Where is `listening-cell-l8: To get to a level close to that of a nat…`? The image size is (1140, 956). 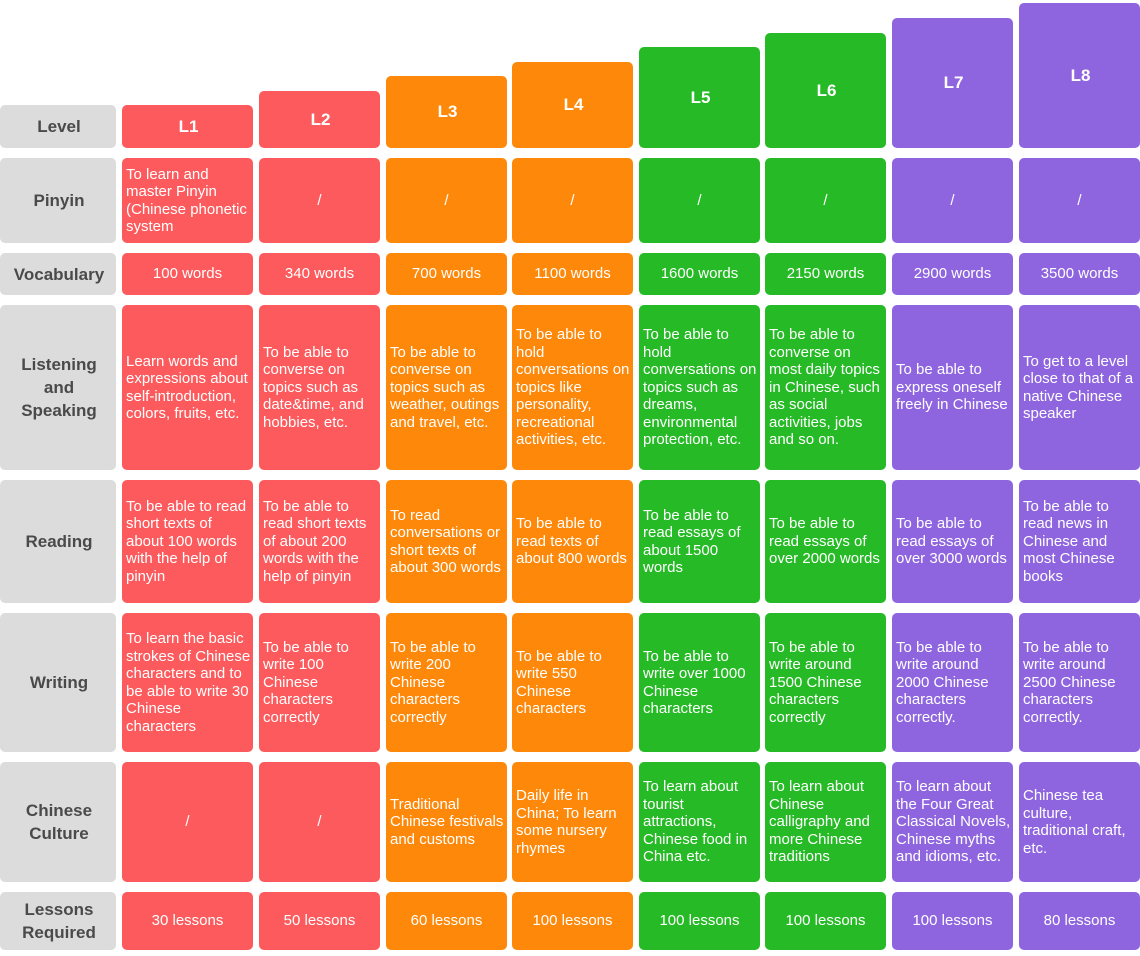
listening-cell-l8: To get to a level close to that of a nat… is located at coordinates (1079, 387).